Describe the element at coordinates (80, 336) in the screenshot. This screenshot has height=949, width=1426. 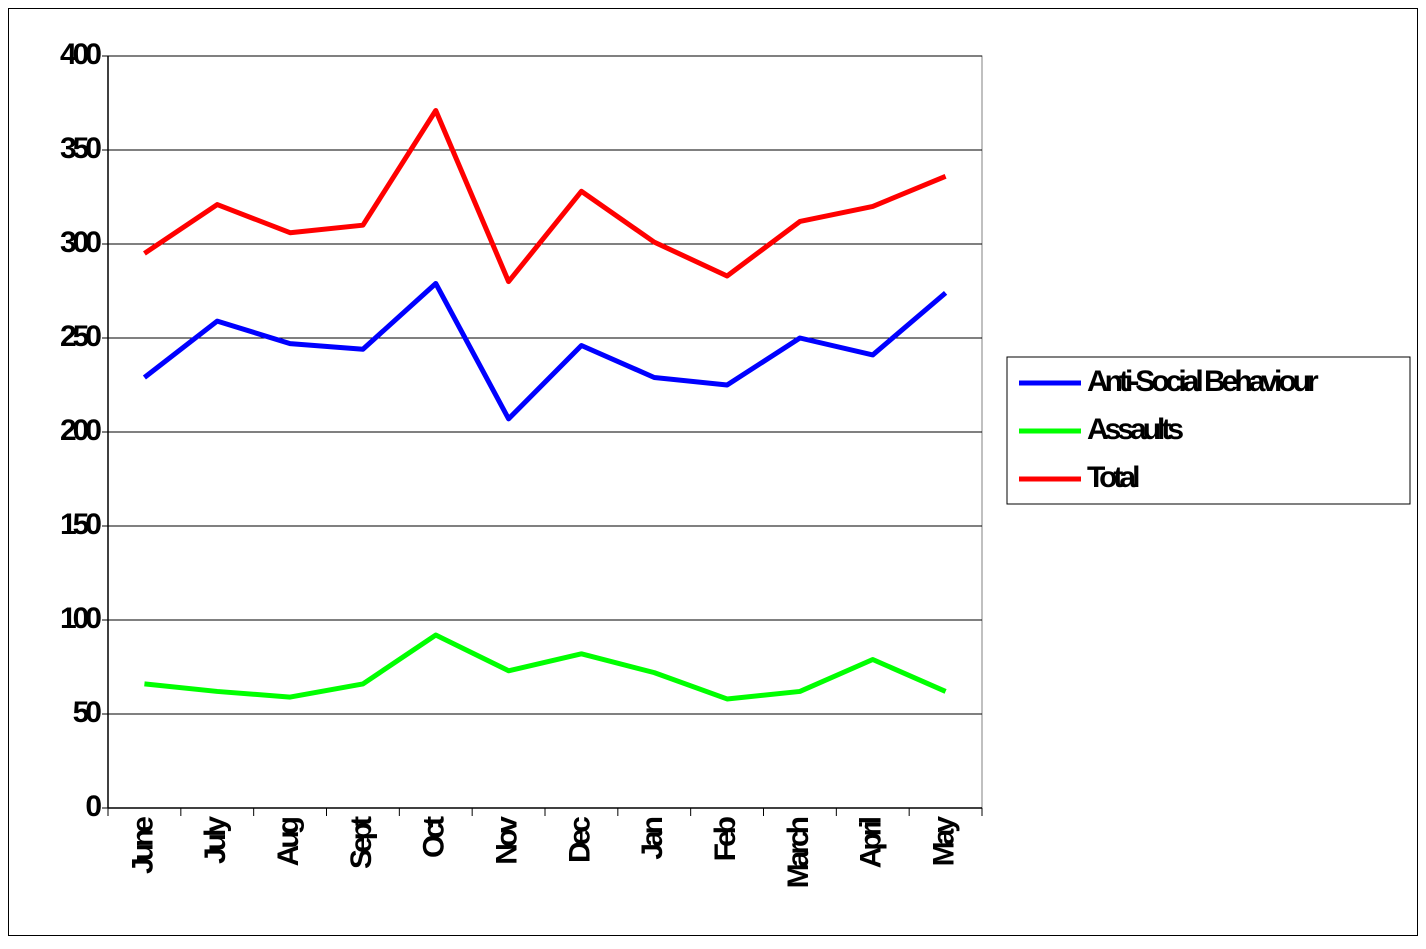
I see `y-tick-label: 250` at that location.